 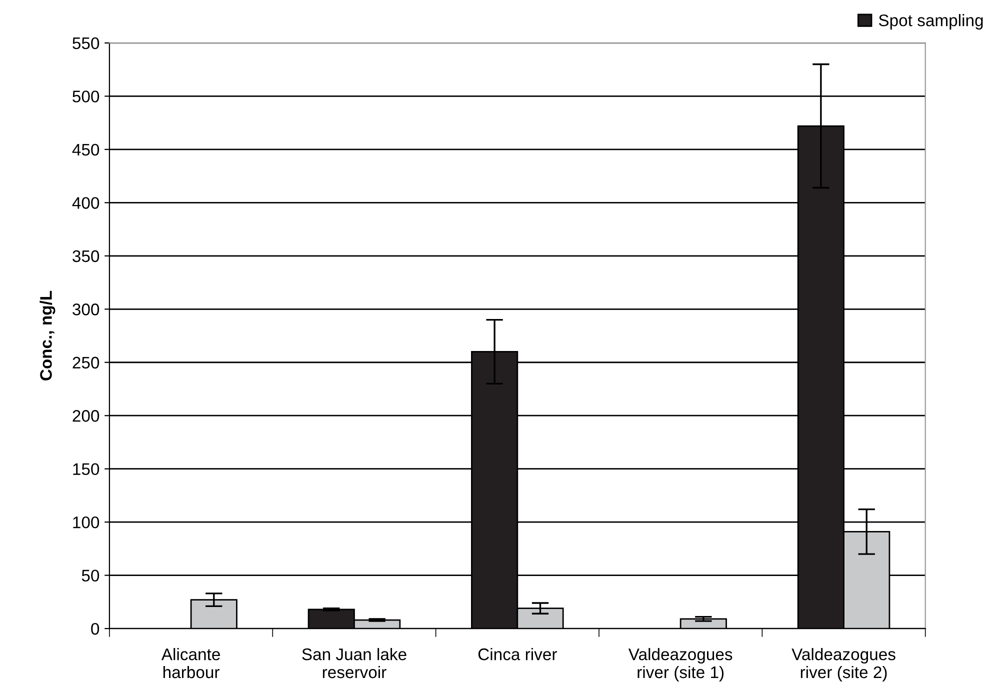 I want to click on y-tick-label: 550, so click(x=86, y=43).